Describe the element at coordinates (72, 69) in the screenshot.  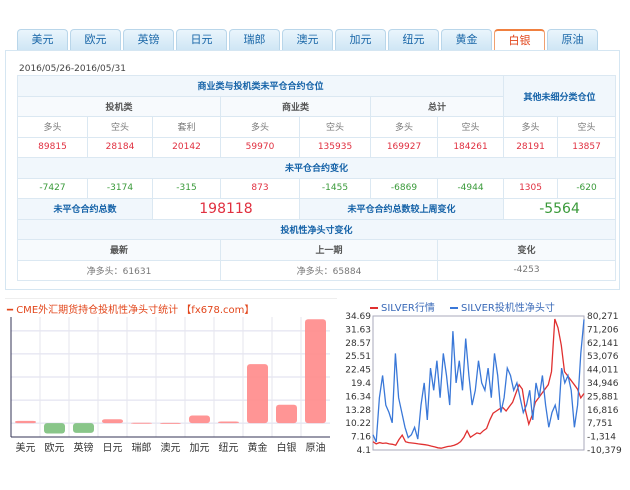
I see `date-range: 2016/05/26-2016/05/31` at that location.